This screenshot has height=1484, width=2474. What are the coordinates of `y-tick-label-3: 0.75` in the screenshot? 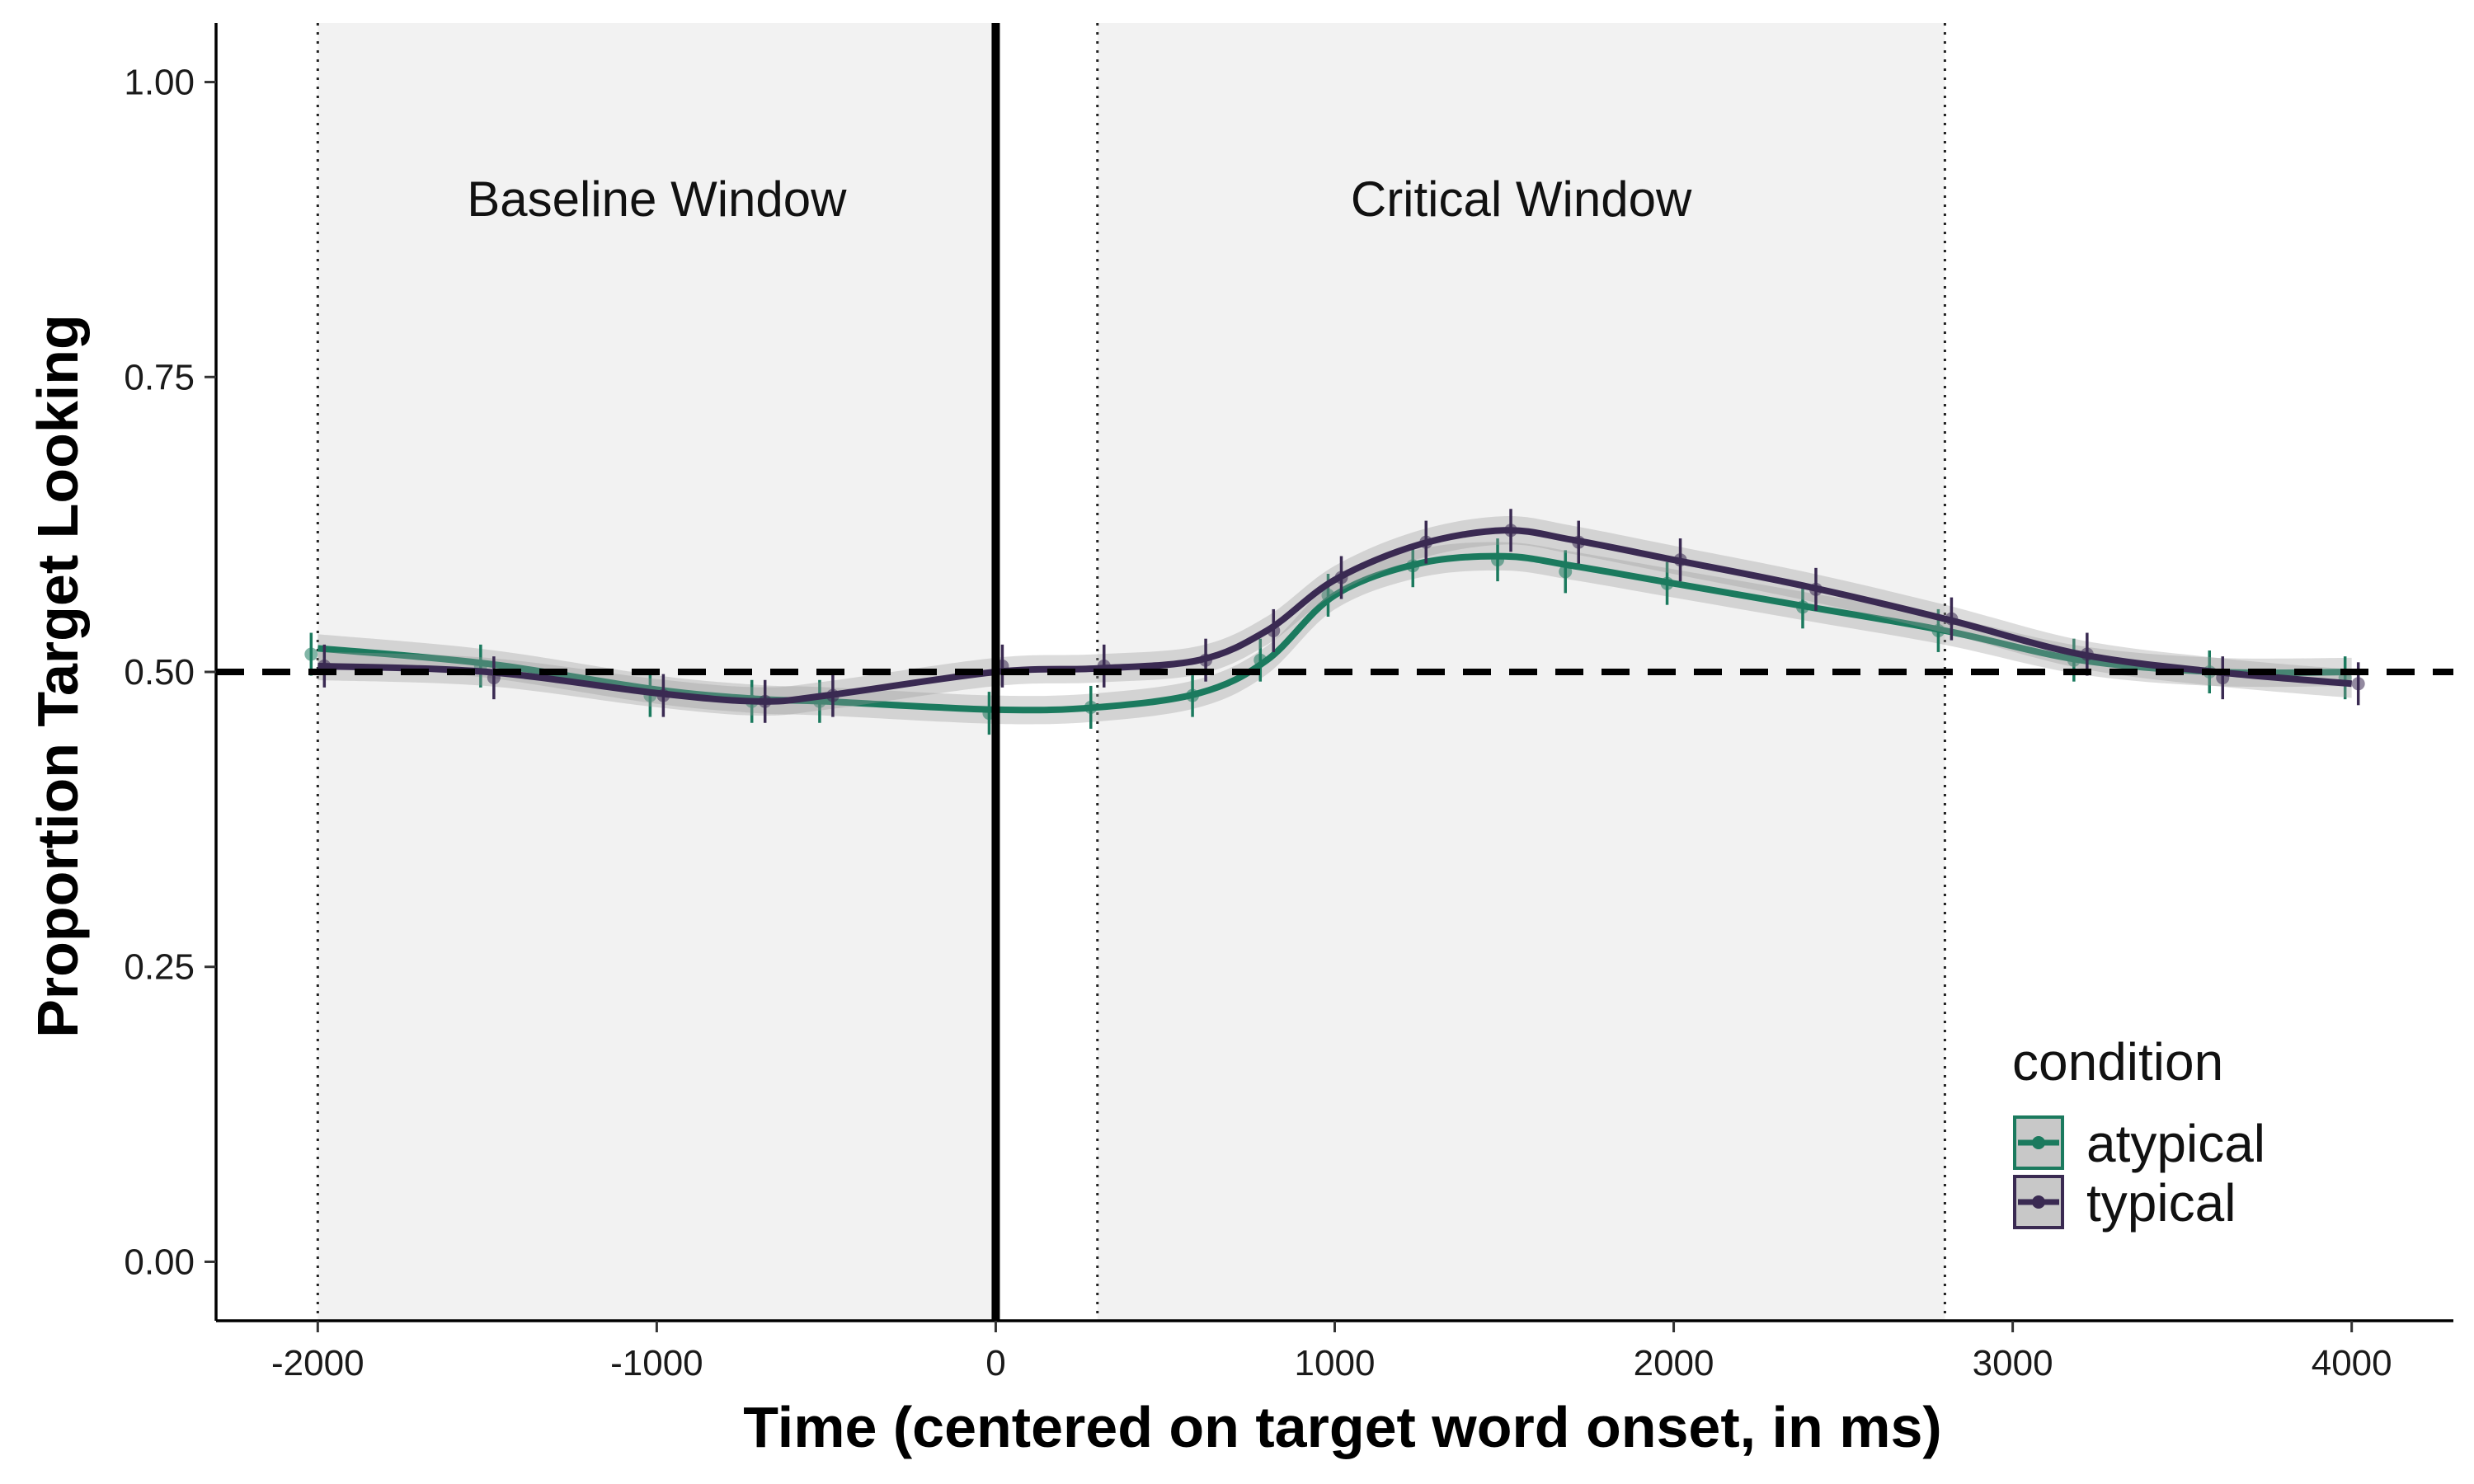 It's located at (159, 377).